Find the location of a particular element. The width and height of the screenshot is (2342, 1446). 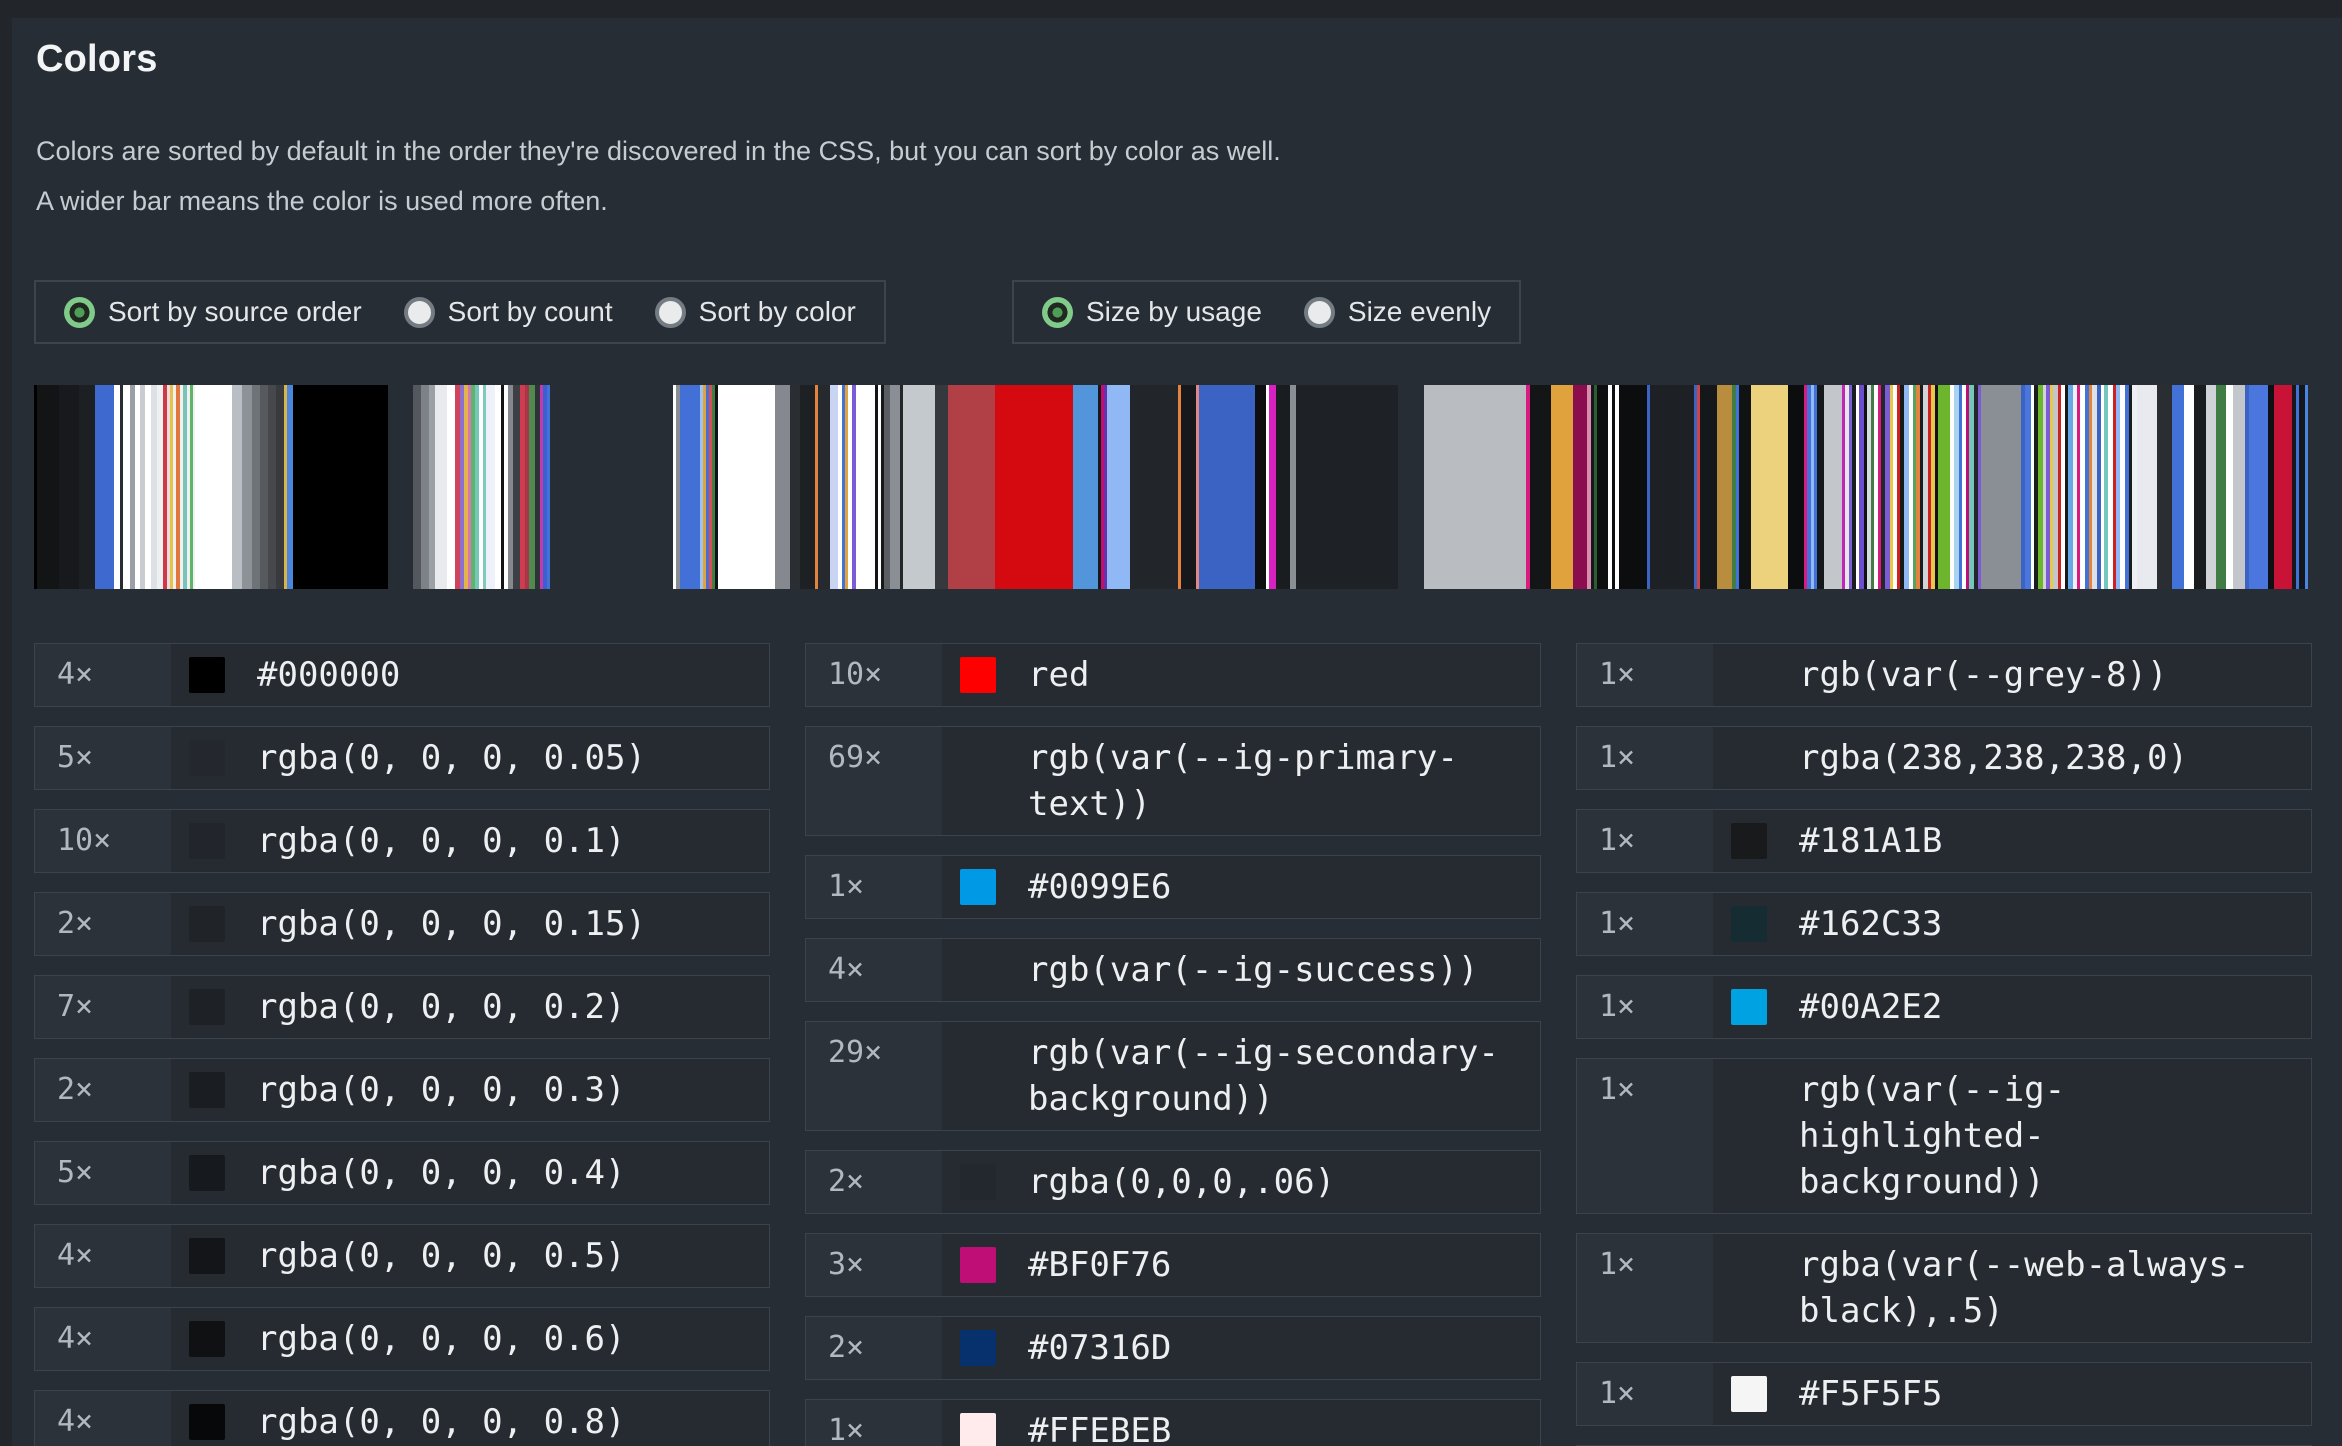

color-usage-count: 2× is located at coordinates (103, 1090).